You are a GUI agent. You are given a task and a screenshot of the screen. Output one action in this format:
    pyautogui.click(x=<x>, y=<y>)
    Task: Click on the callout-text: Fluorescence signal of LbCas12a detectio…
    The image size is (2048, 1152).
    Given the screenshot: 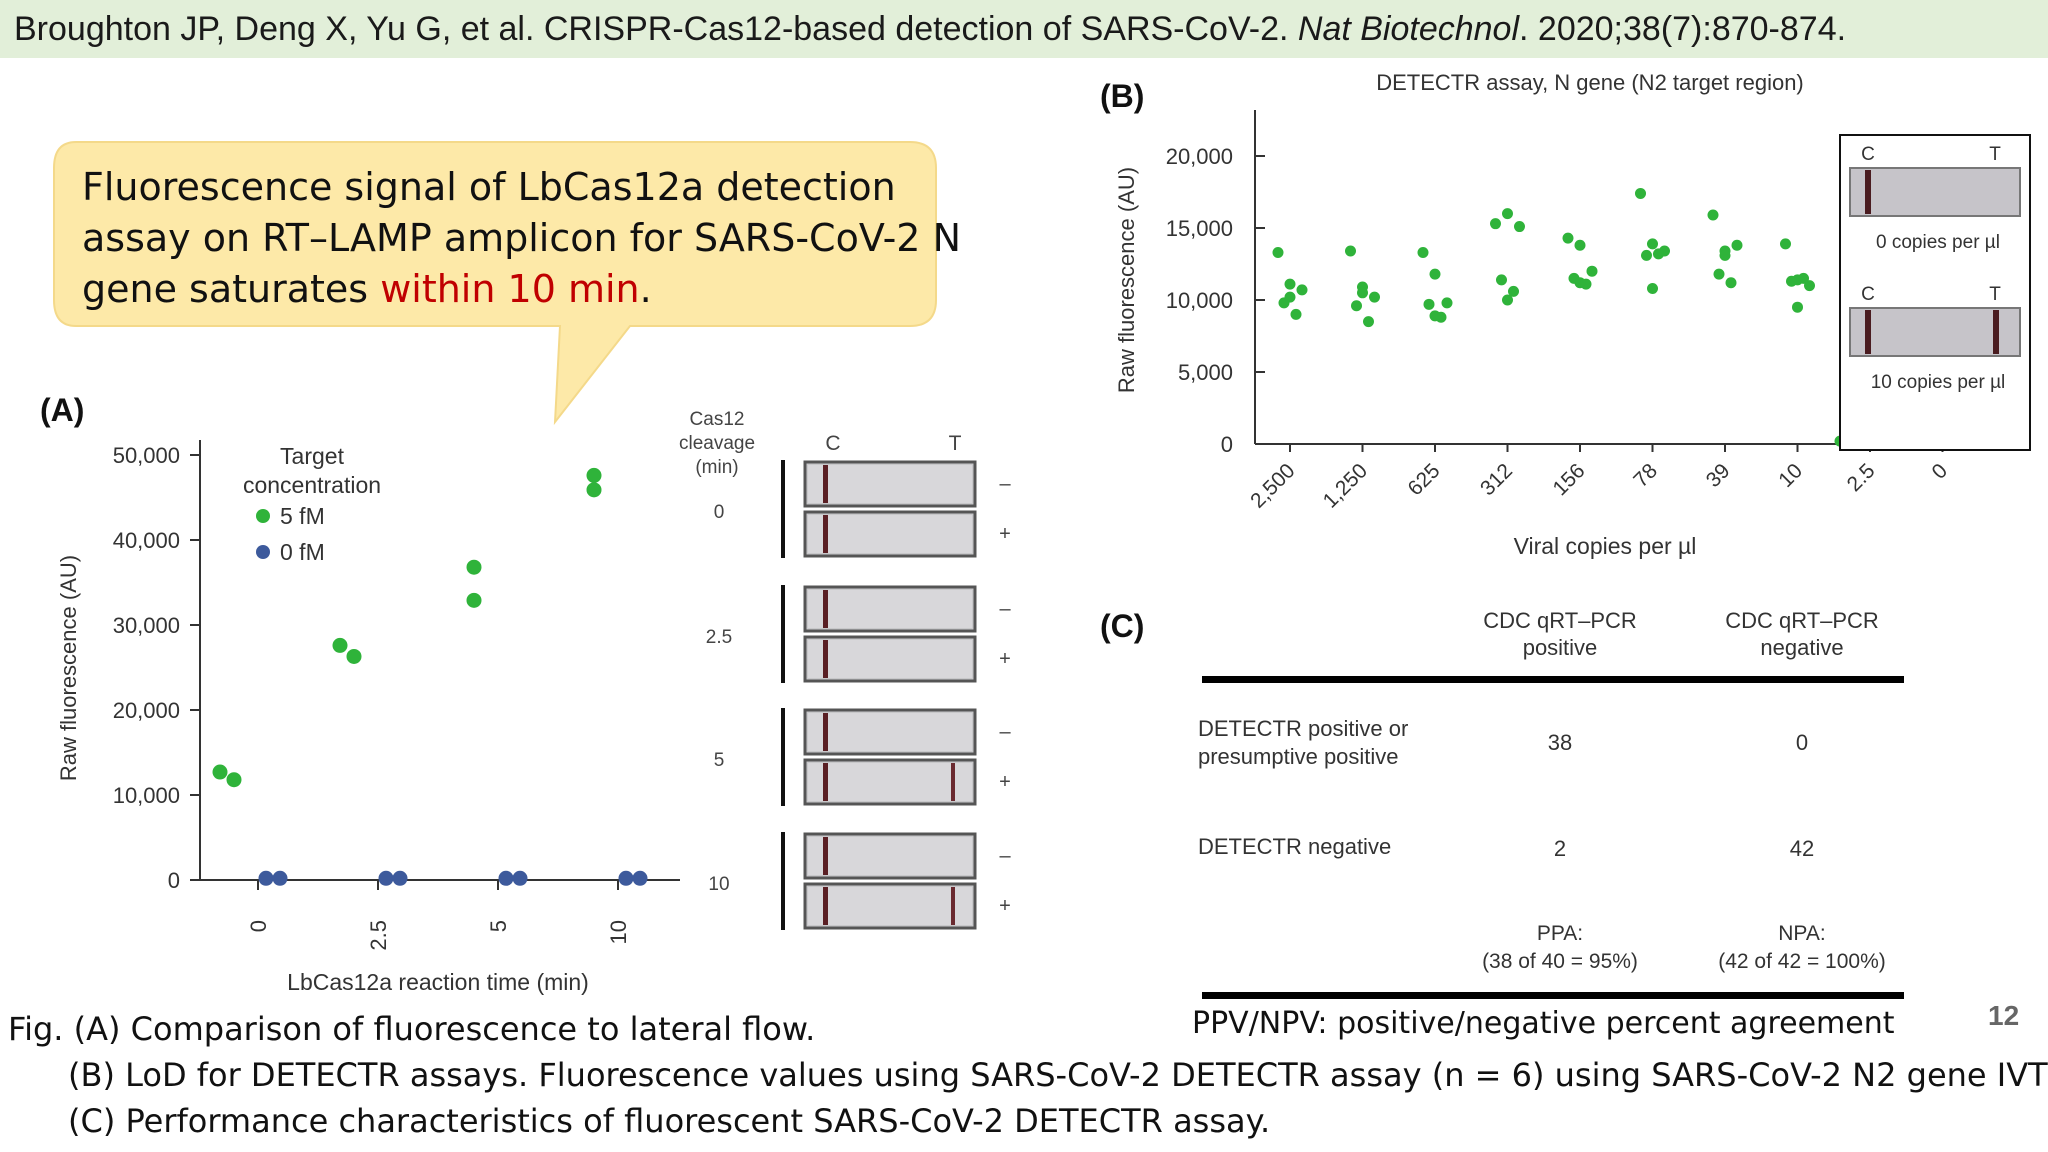 What is the action you would take?
    pyautogui.click(x=522, y=238)
    